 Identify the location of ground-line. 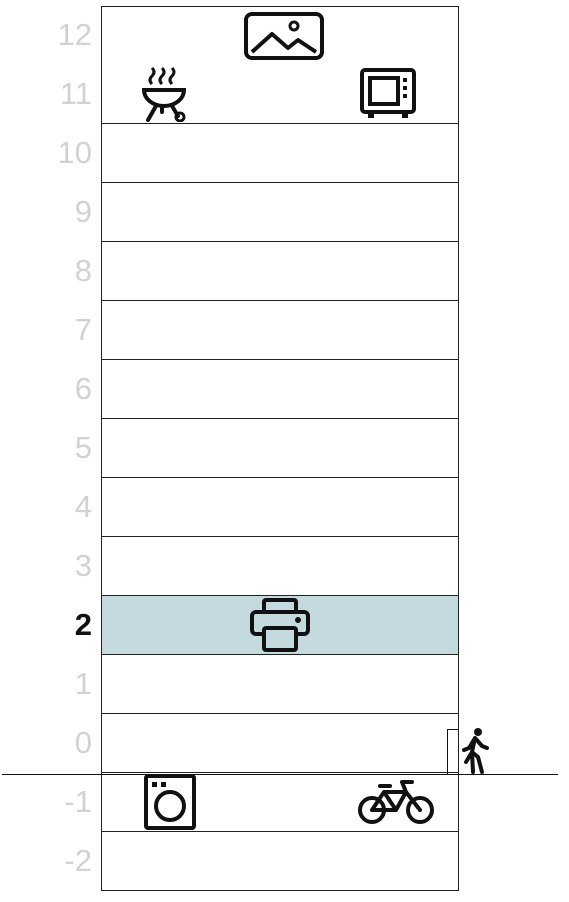
(280, 774).